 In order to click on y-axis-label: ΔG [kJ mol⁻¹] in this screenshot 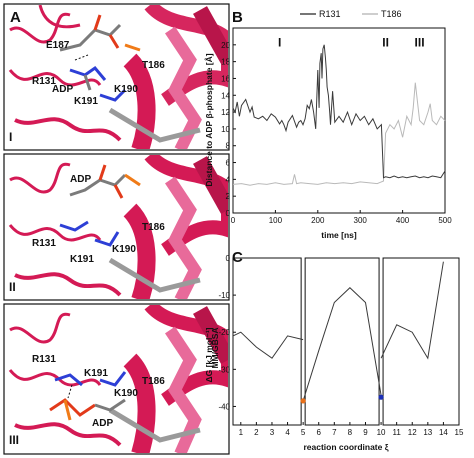, I will do `click(209, 354)`.